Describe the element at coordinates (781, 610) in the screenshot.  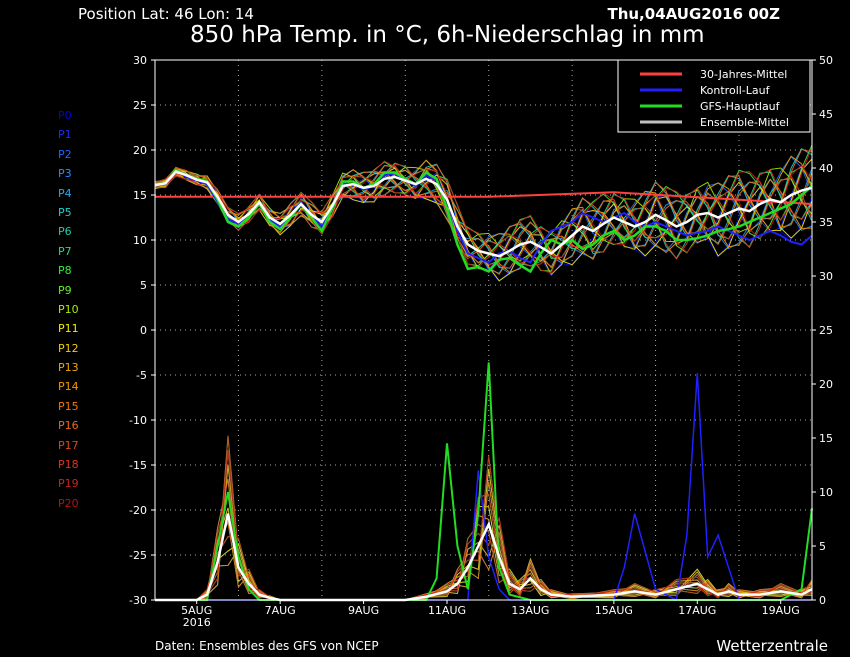
I see `x-tick-label: 19AUG` at that location.